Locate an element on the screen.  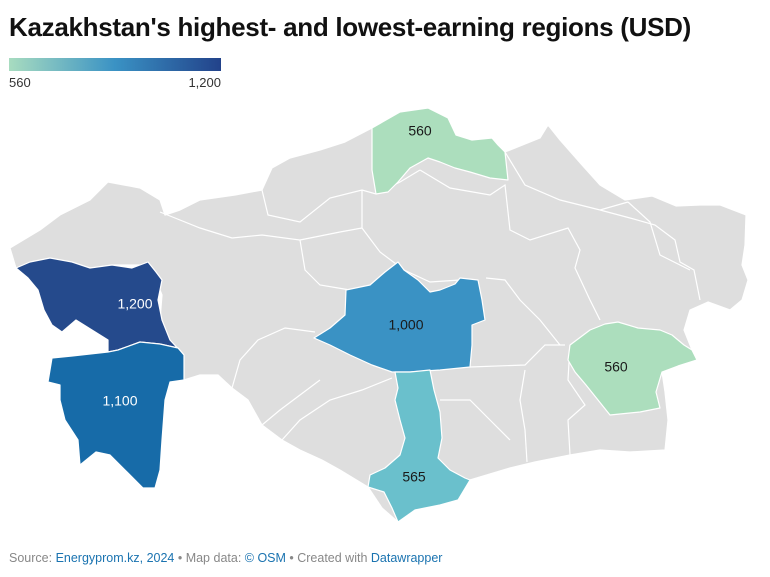
source-link: Energyprom.kz, 2024 is located at coordinates (115, 558).